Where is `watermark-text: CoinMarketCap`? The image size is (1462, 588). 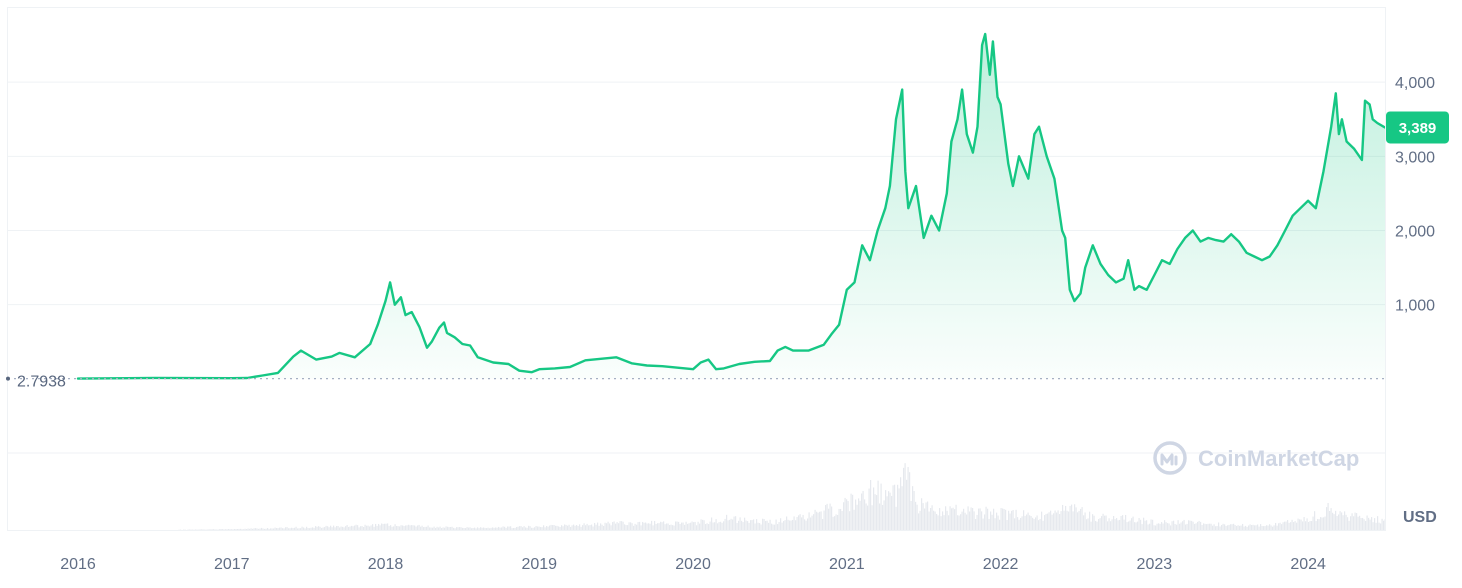
watermark-text: CoinMarketCap is located at coordinates (1278, 458).